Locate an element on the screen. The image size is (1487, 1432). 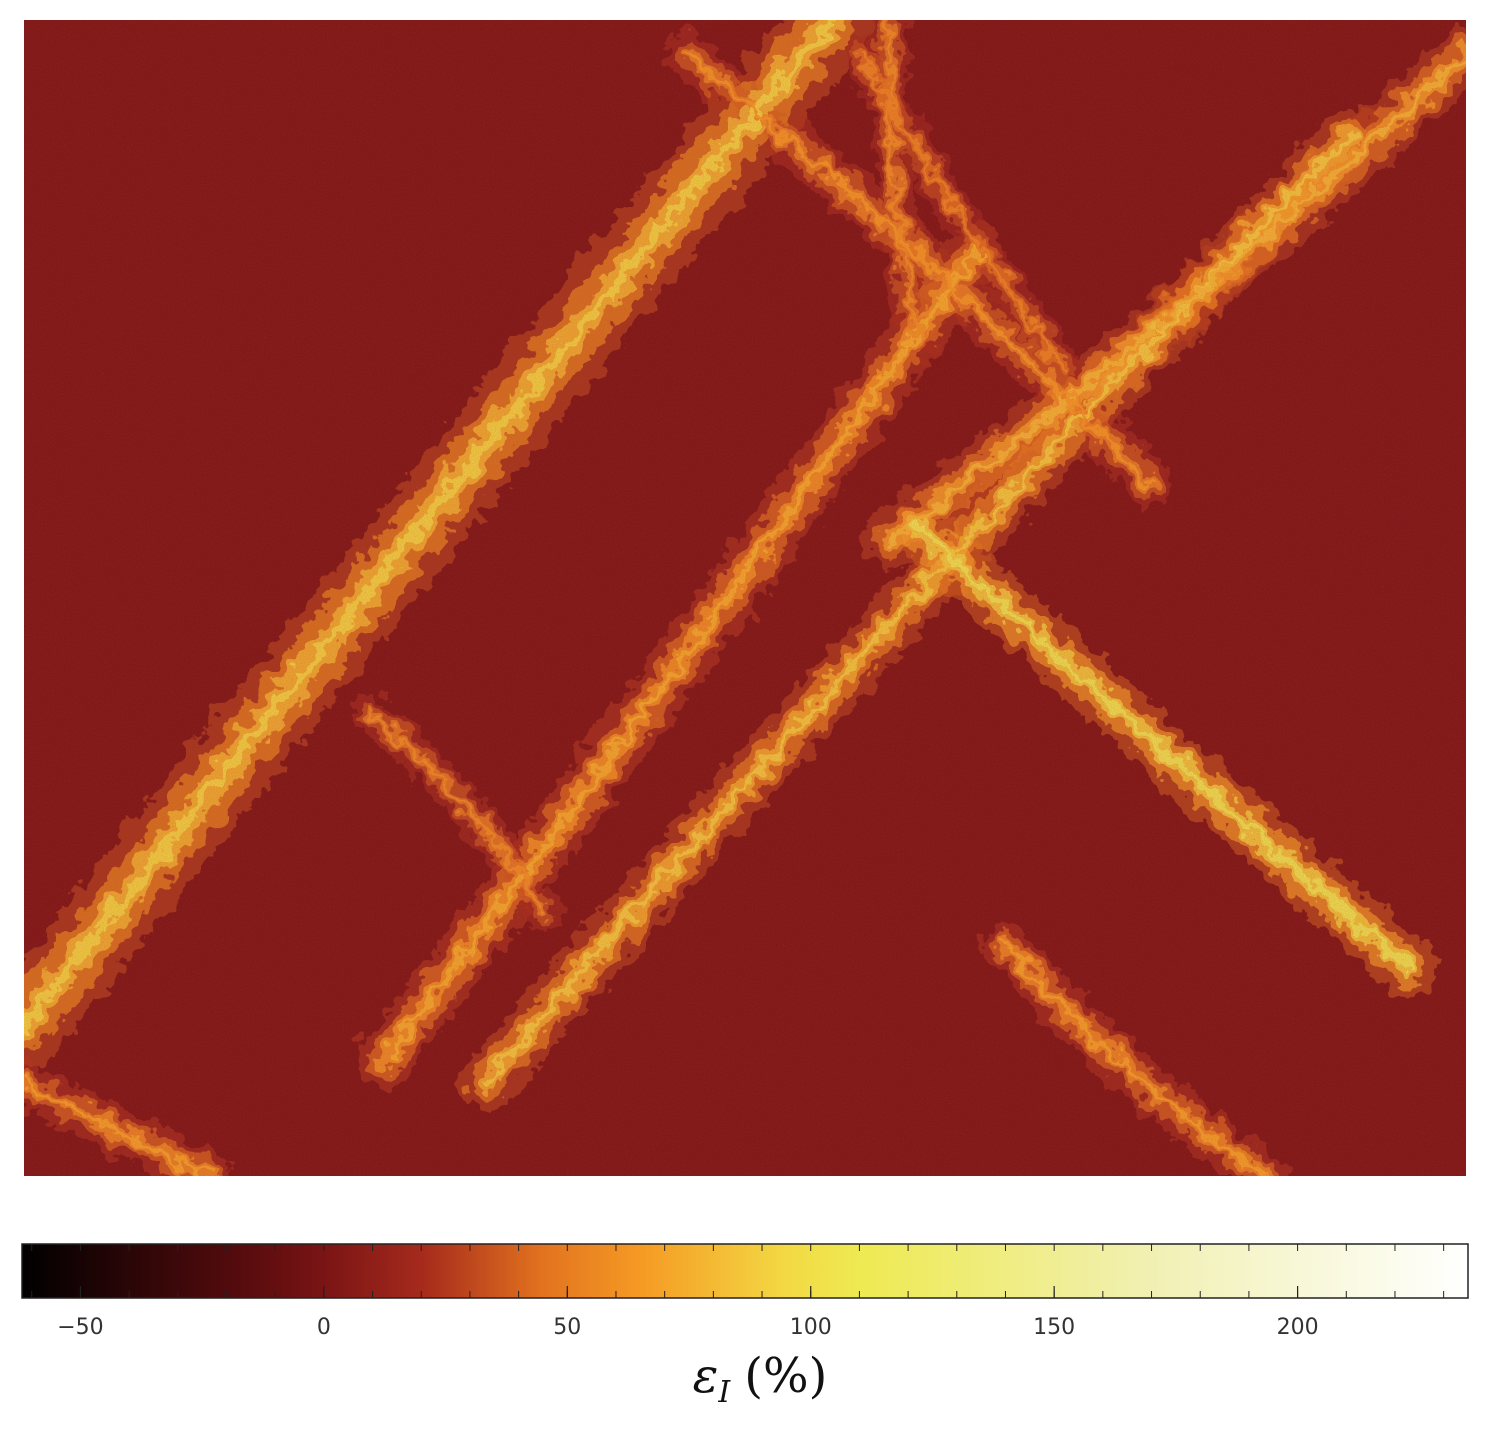
colorbar-tick-label: 150 is located at coordinates (1054, 1327).